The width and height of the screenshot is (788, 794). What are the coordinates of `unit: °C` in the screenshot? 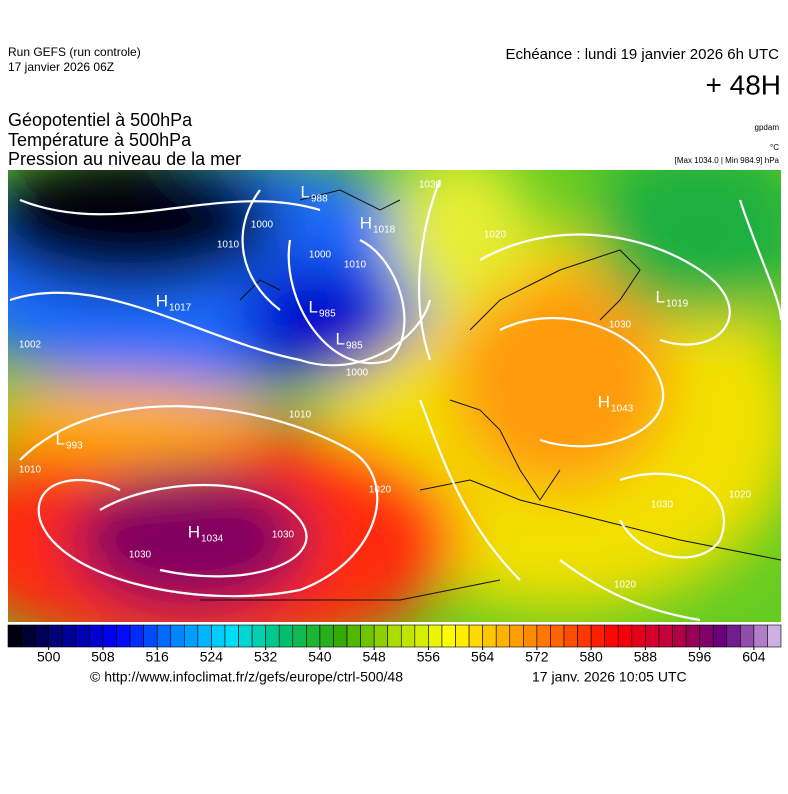 It's located at (774, 147).